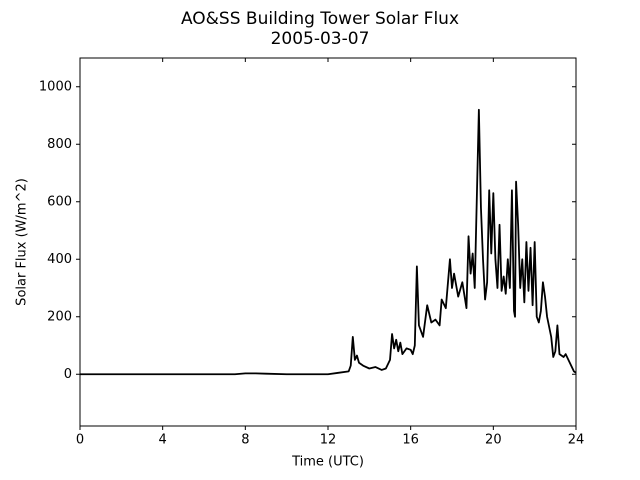 This screenshot has width=640, height=480. What do you see at coordinates (59, 144) in the screenshot?
I see `y-tick-label: 800` at bounding box center [59, 144].